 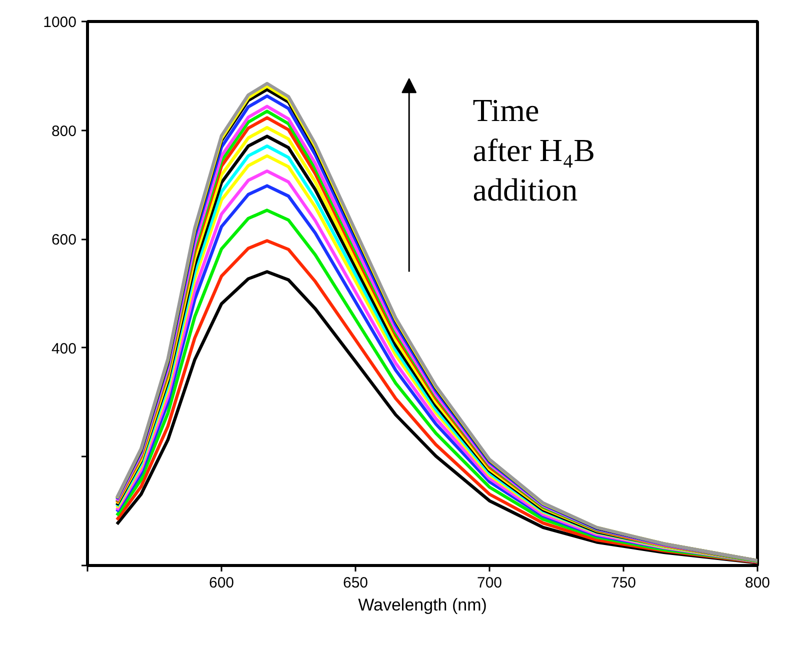 What do you see at coordinates (757, 583) in the screenshot?
I see `x-tick-label: 800` at bounding box center [757, 583].